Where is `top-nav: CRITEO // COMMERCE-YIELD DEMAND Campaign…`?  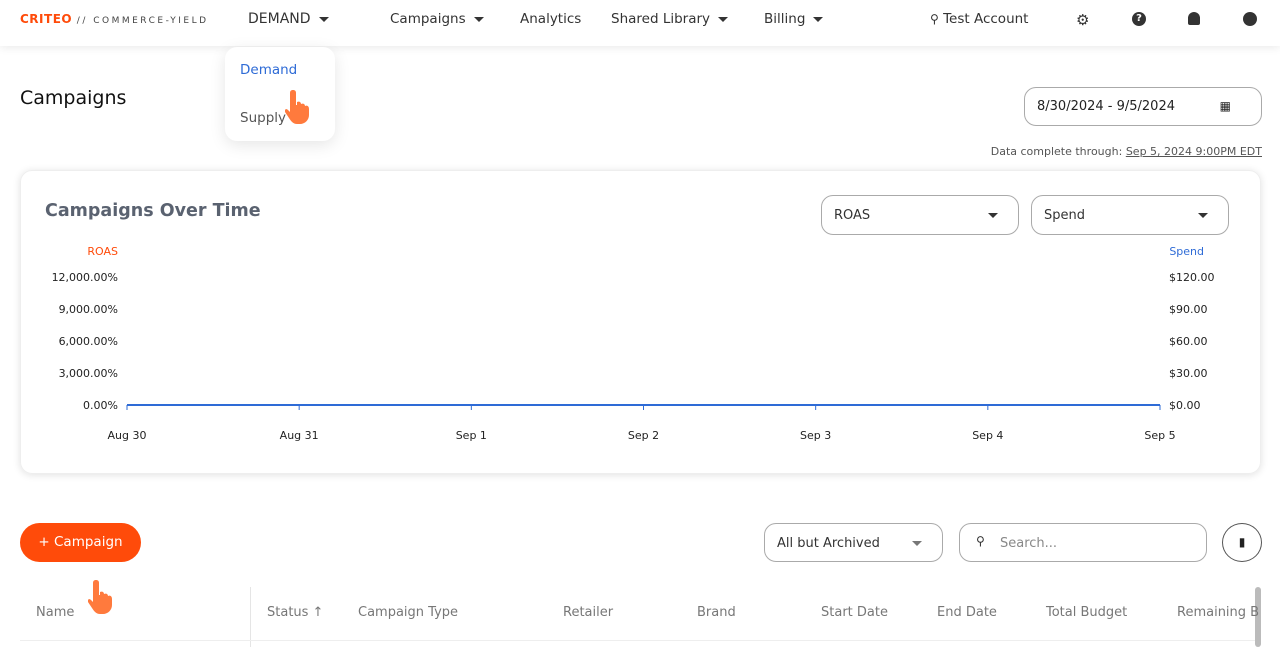
top-nav: CRITEO // COMMERCE-YIELD DEMAND Campaign… is located at coordinates (640, 23).